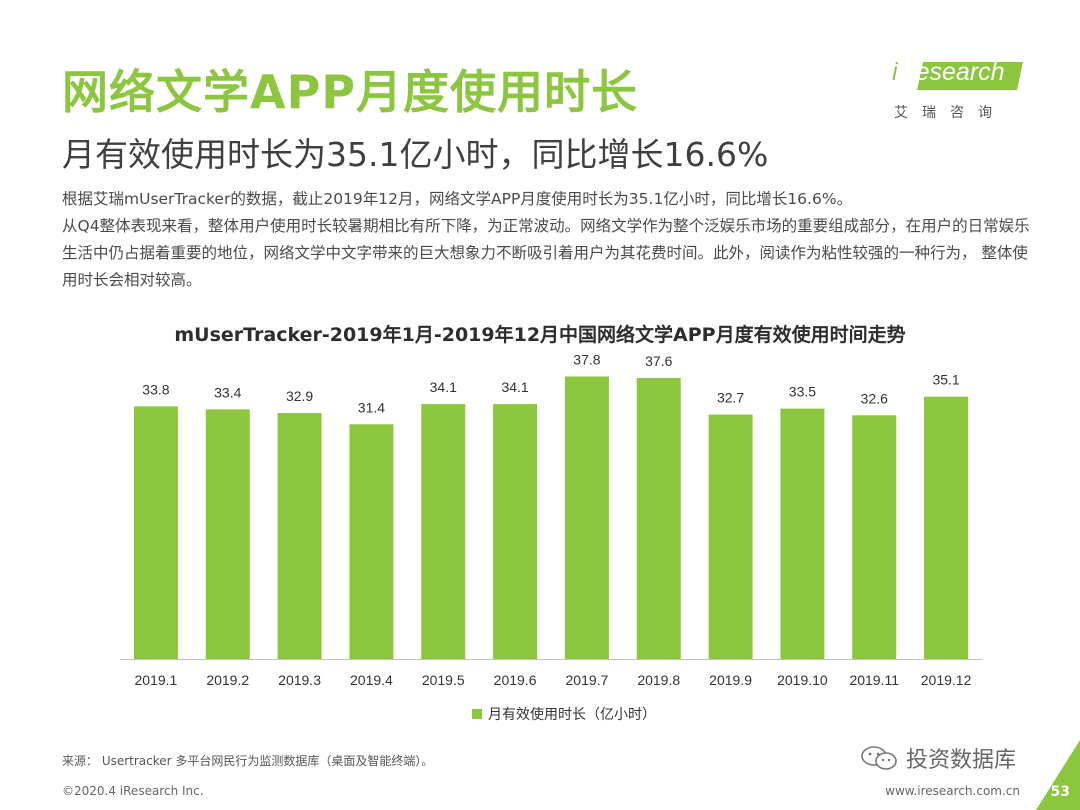 This screenshot has height=810, width=1080. Describe the element at coordinates (950, 113) in the screenshot. I see `logo-cn: 艾瑞咨询` at that location.